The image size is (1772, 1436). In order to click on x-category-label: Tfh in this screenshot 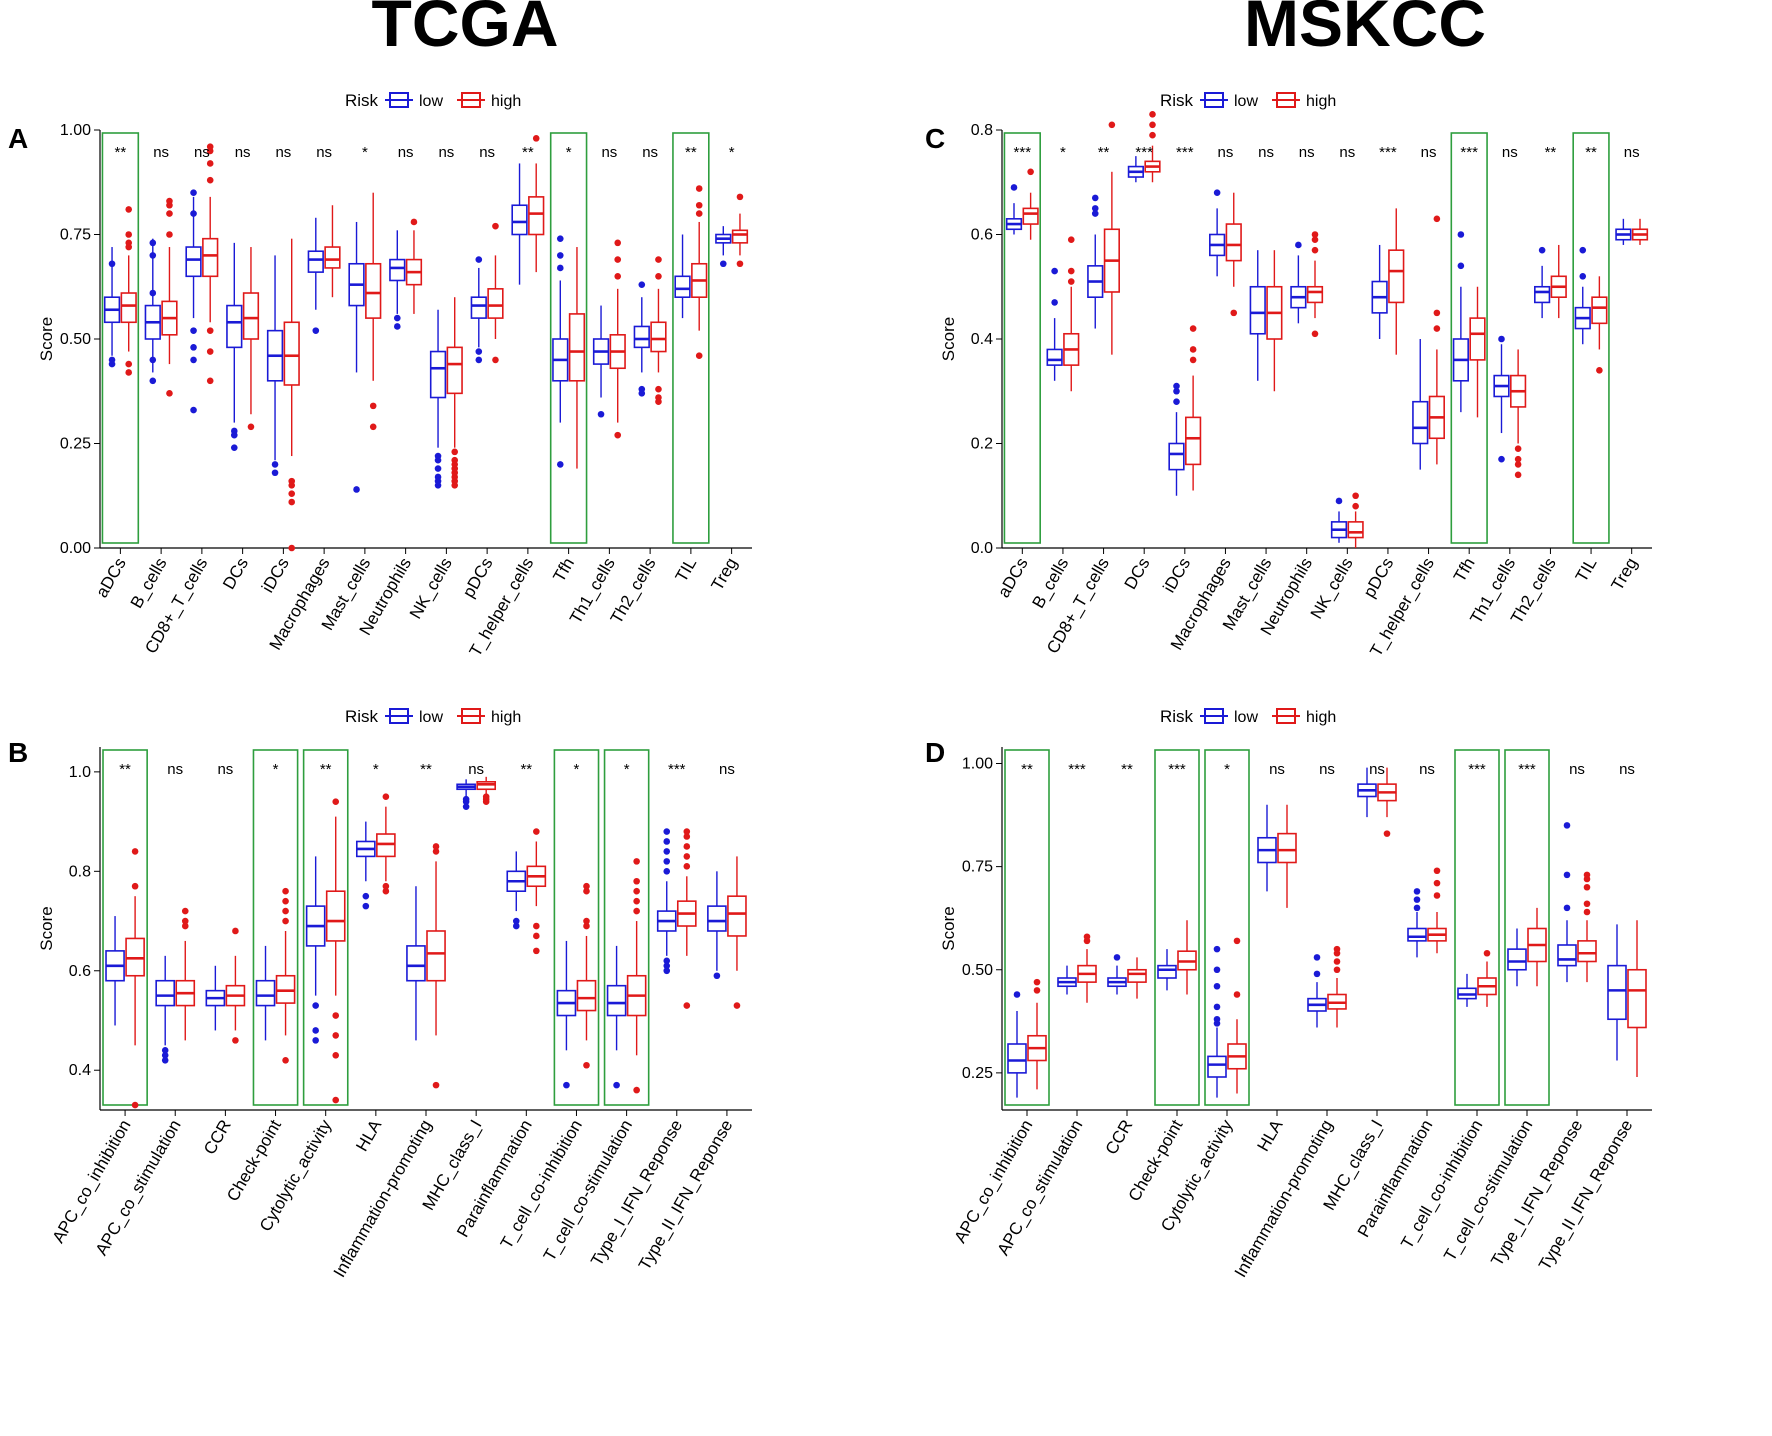, I will do `click(1464, 570)`.